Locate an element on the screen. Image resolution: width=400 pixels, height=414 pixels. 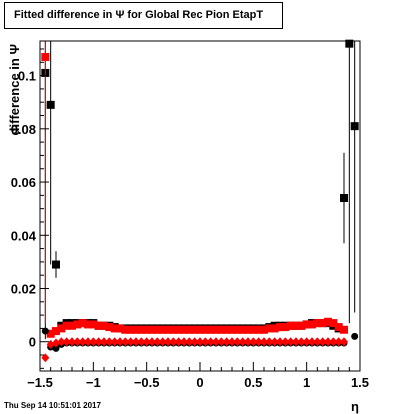
x-tick-label: −0.5 is located at coordinates (147, 382).